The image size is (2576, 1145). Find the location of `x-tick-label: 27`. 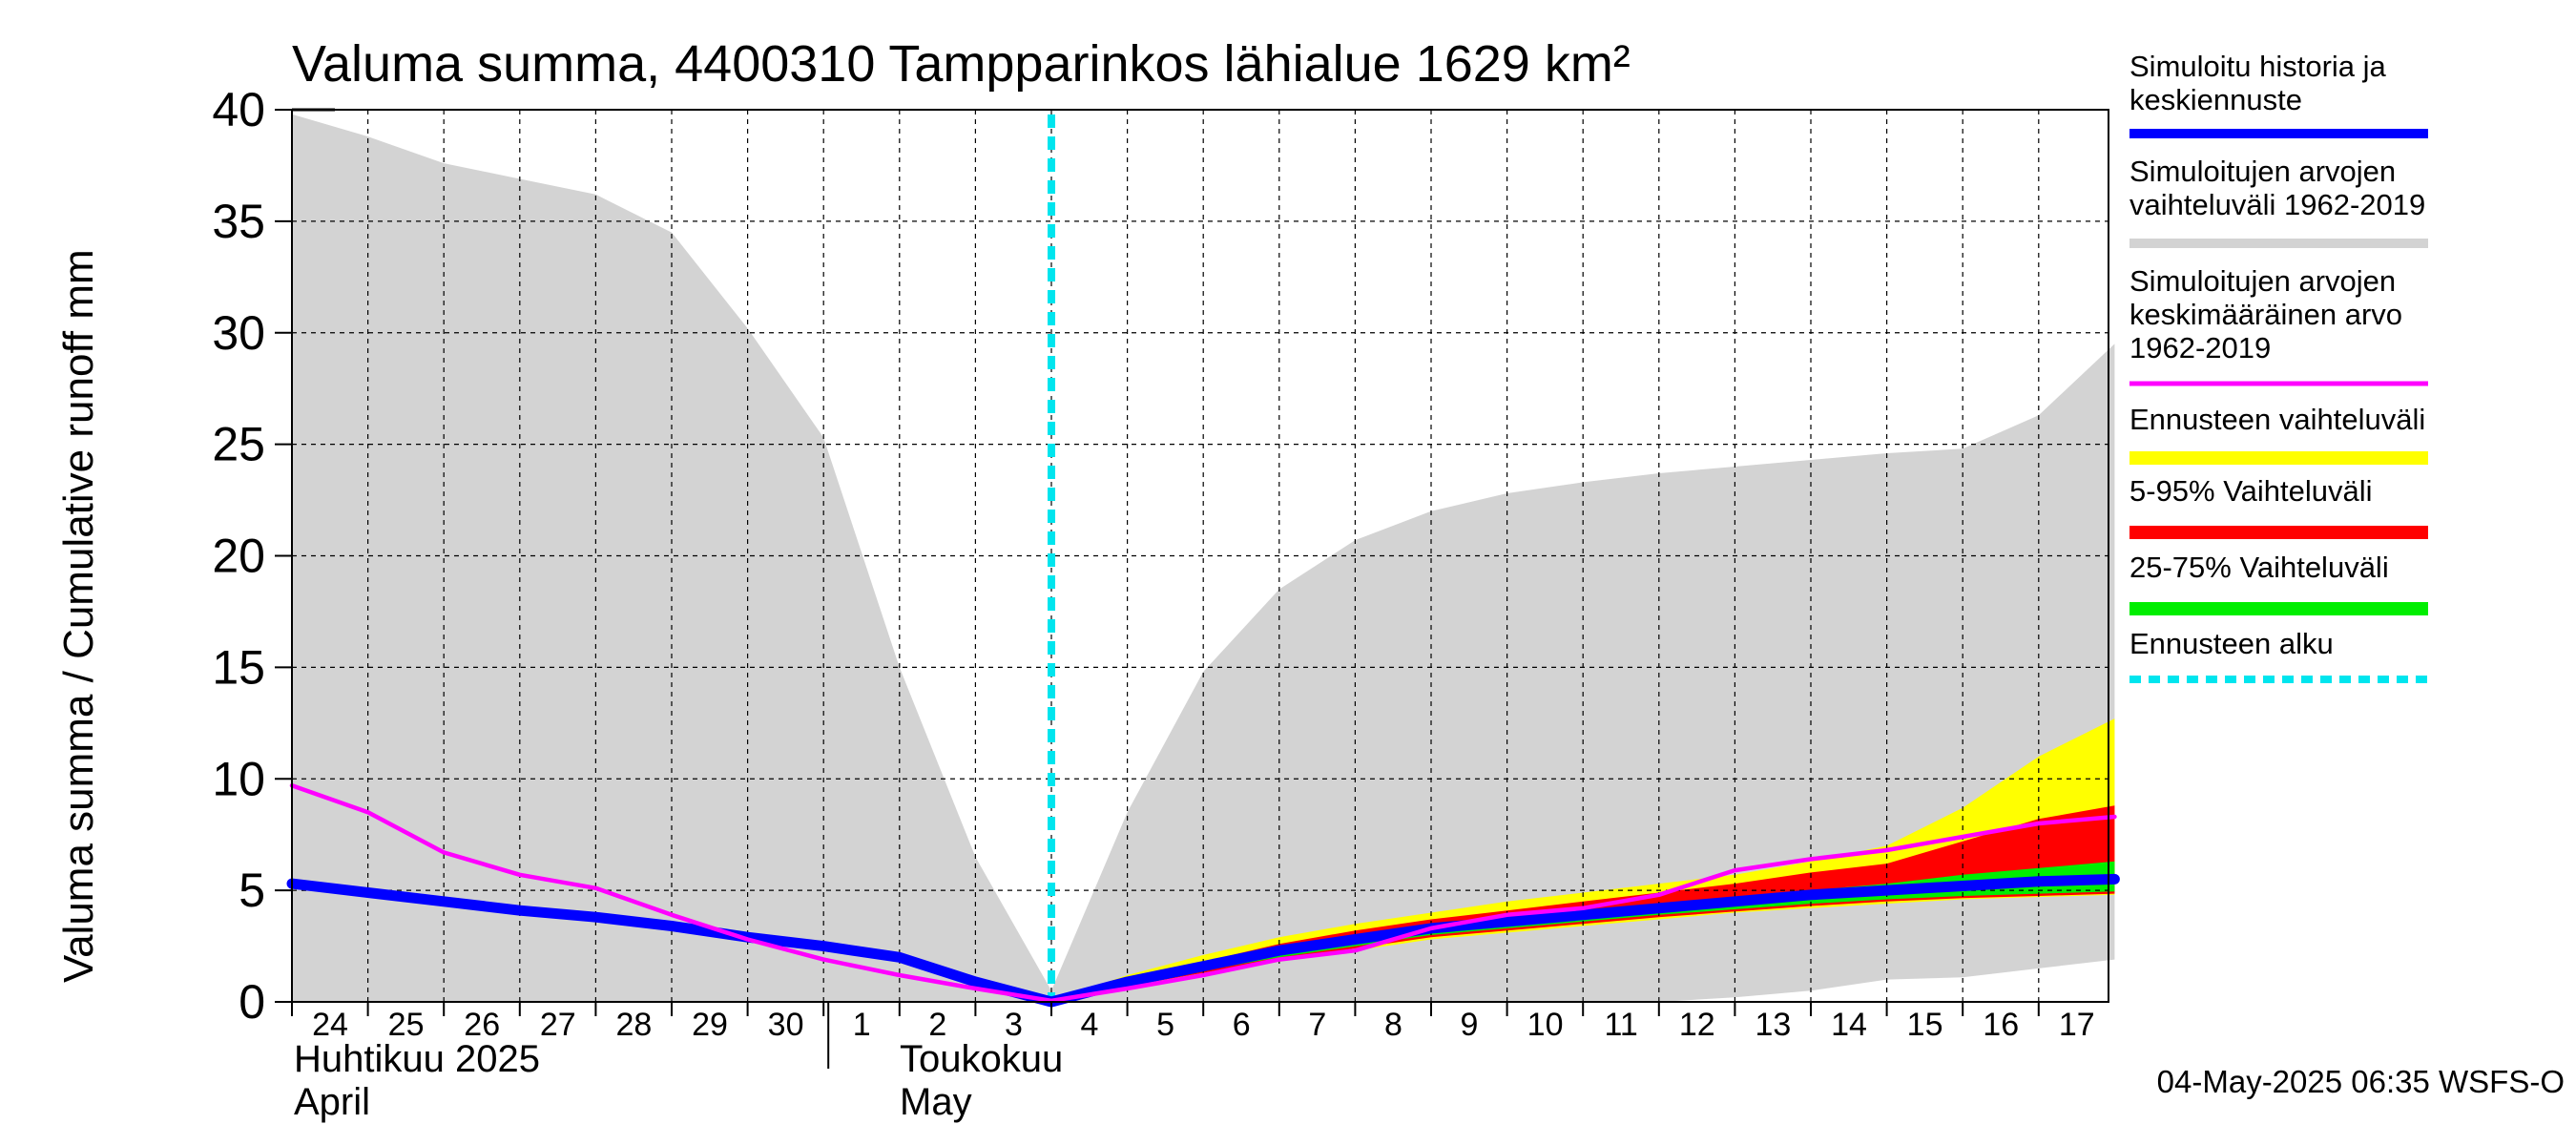

x-tick-label: 27 is located at coordinates (558, 1025).